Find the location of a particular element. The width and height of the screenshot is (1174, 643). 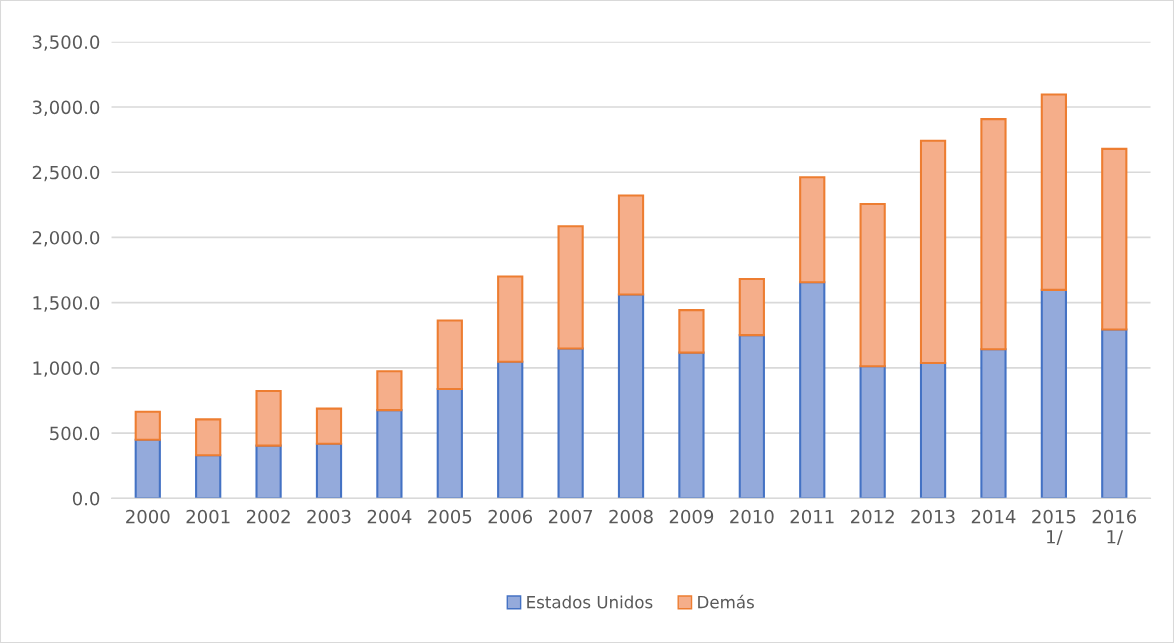

y-tick-label: 500.0 is located at coordinates (75, 433).